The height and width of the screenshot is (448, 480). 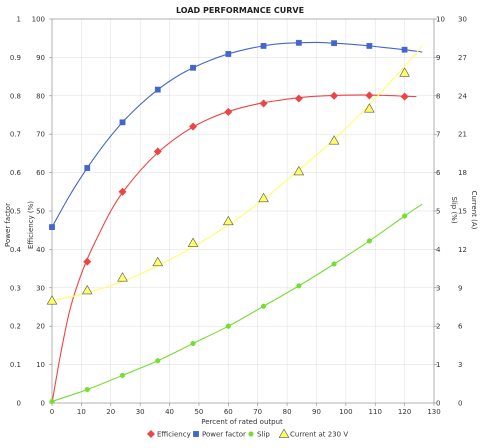 What do you see at coordinates (438, 135) in the screenshot?
I see `slip-tick-label: 7` at bounding box center [438, 135].